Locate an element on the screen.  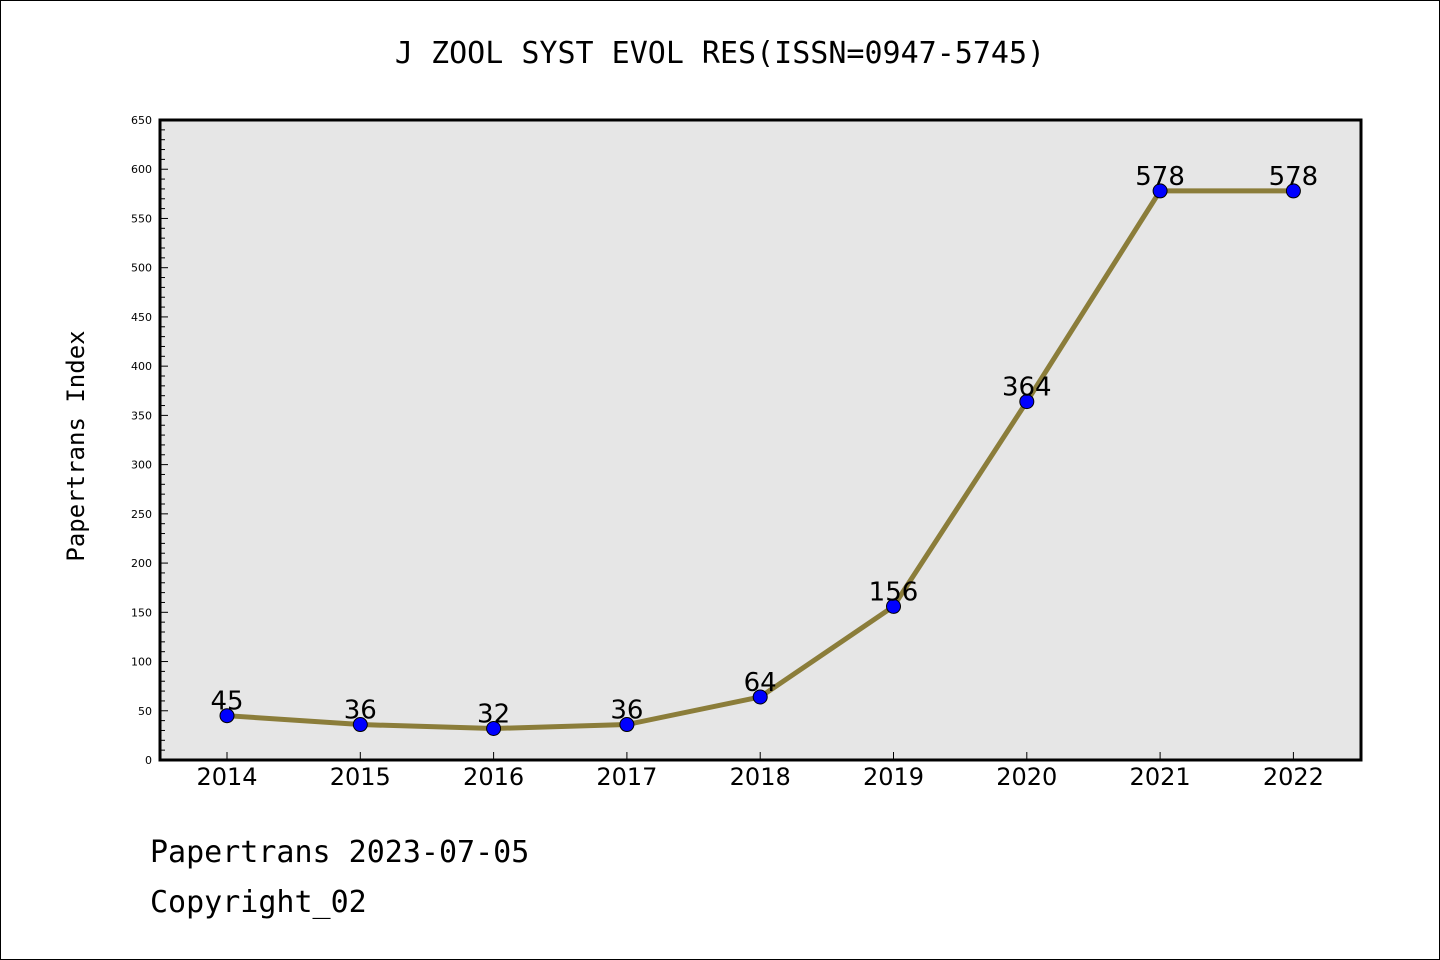
y-tick-label: 150 is located at coordinates (141, 612).